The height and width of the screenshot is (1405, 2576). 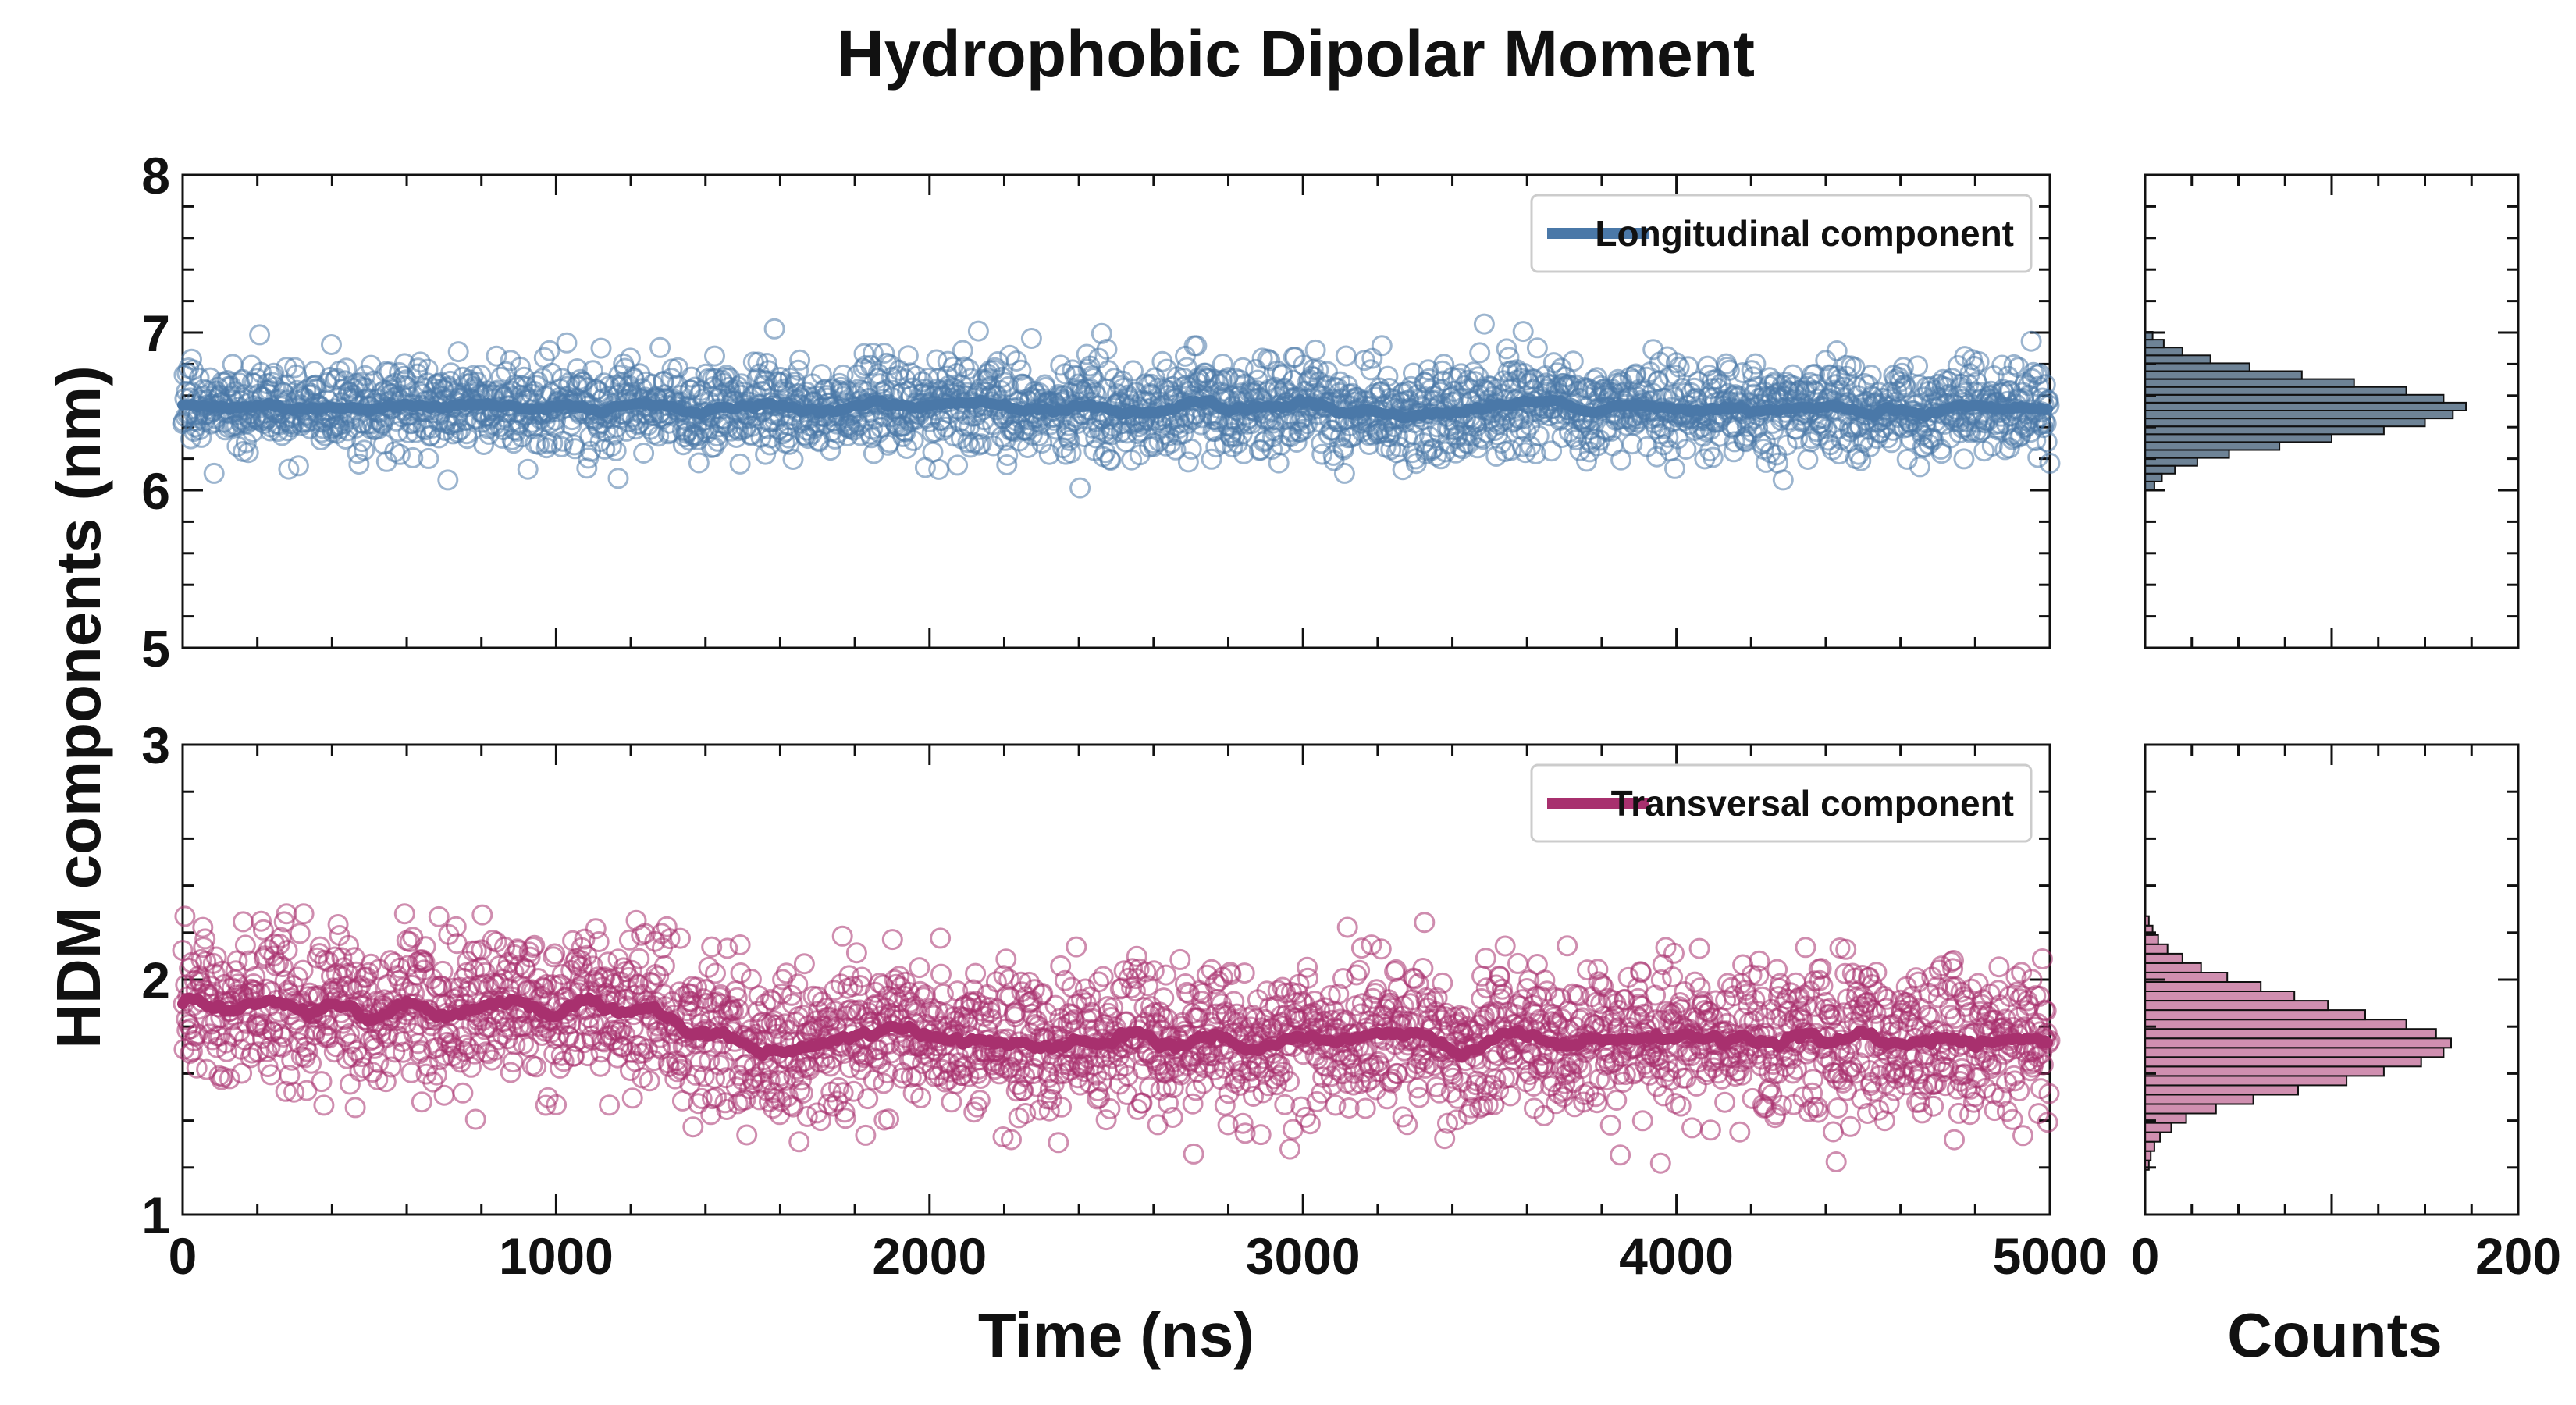 What do you see at coordinates (155, 333) in the screenshot?
I see `top-y-tick-label: 7` at bounding box center [155, 333].